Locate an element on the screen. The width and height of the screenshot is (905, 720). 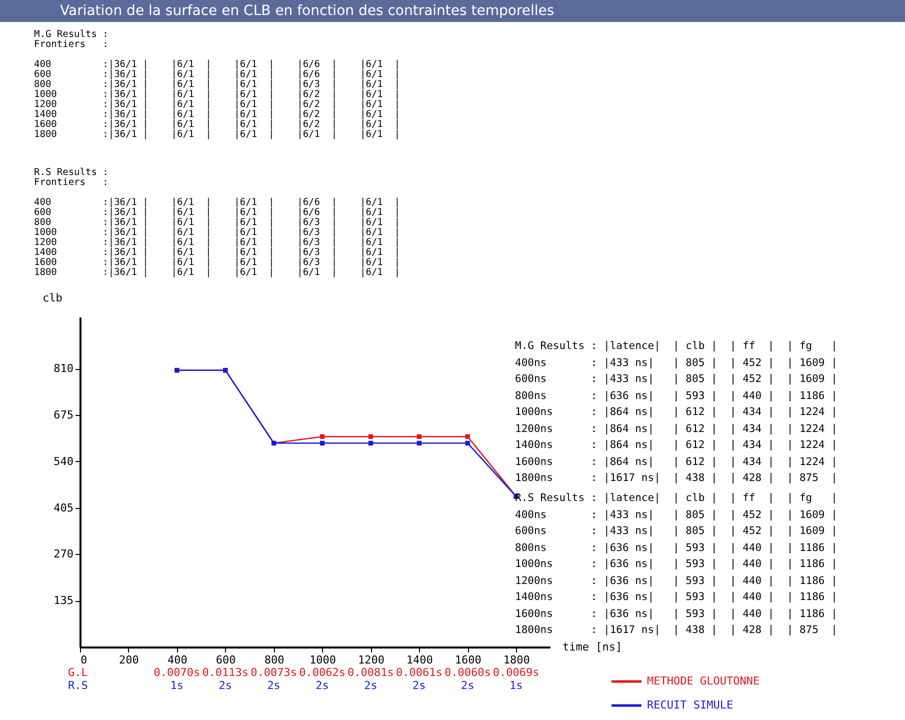
legend-label: METHODE GLOUTONNE is located at coordinates (703, 681).